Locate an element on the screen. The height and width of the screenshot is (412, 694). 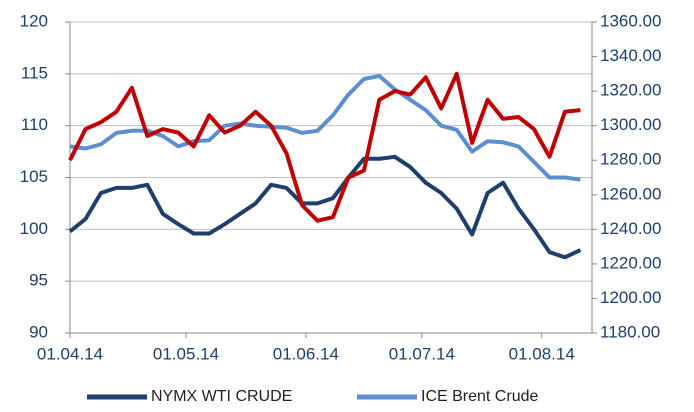
x-tick-label: 01.04.14 is located at coordinates (70, 353).